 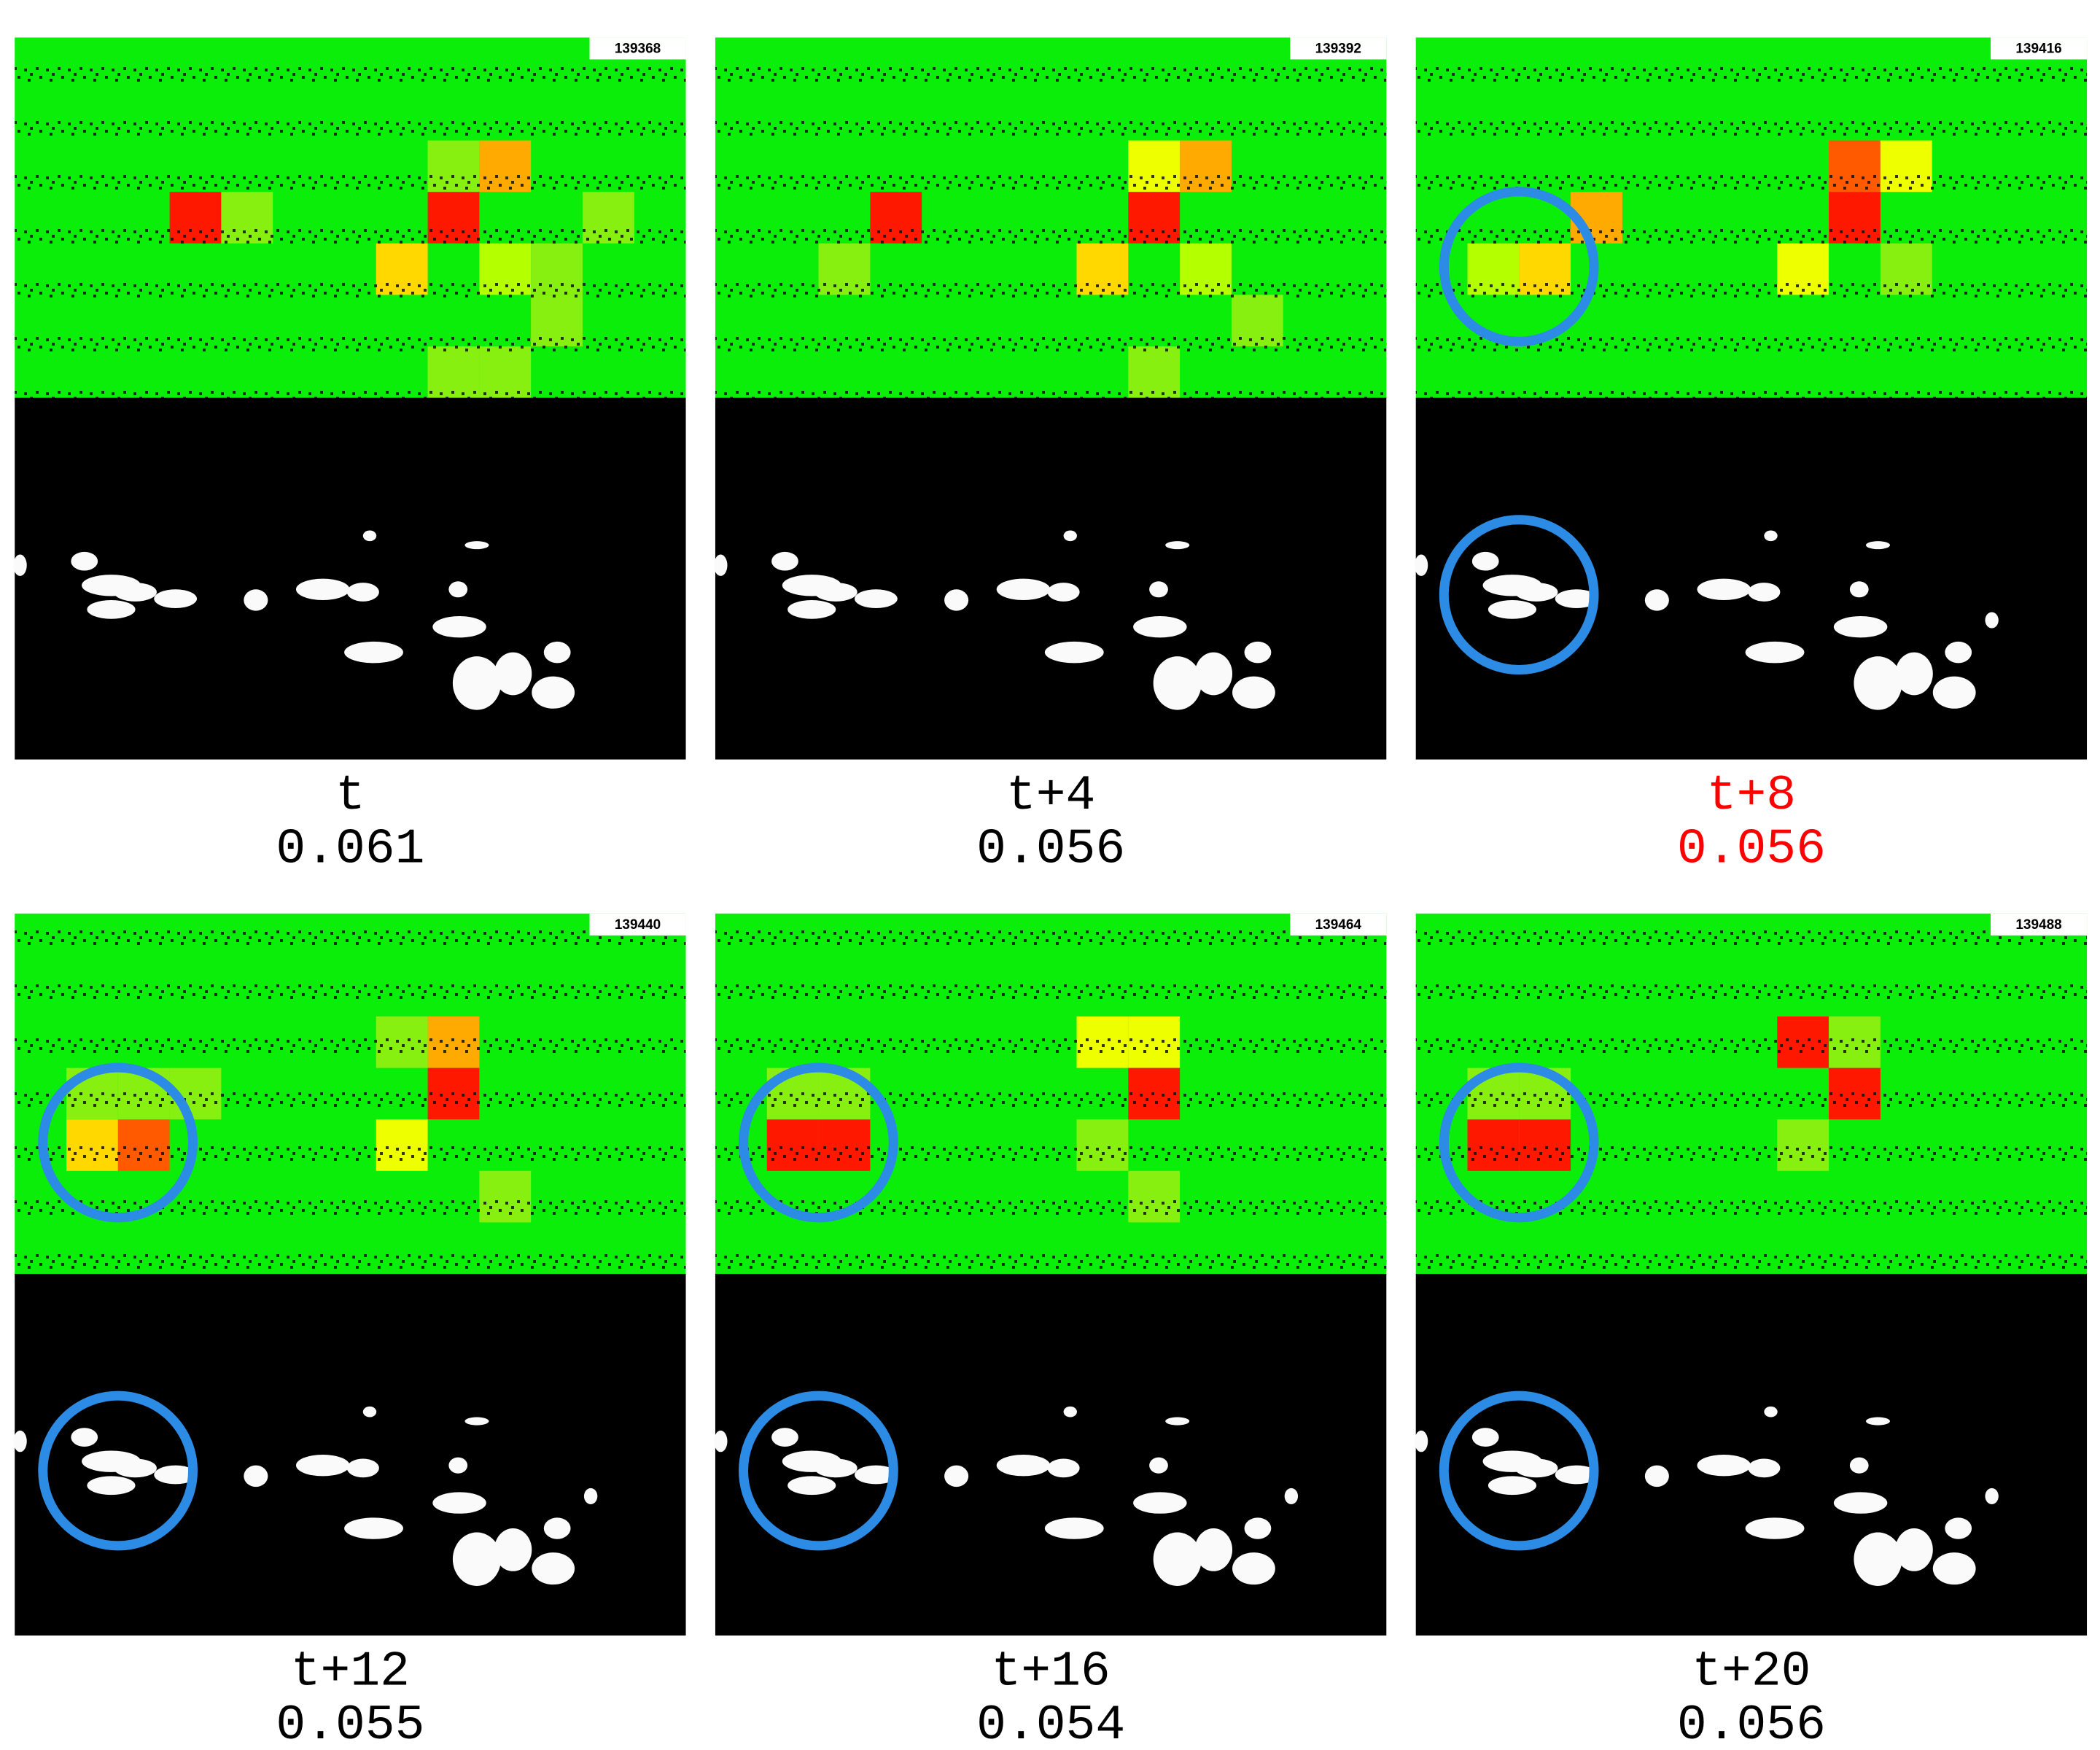 I want to click on frame-number: 139368, so click(x=638, y=48).